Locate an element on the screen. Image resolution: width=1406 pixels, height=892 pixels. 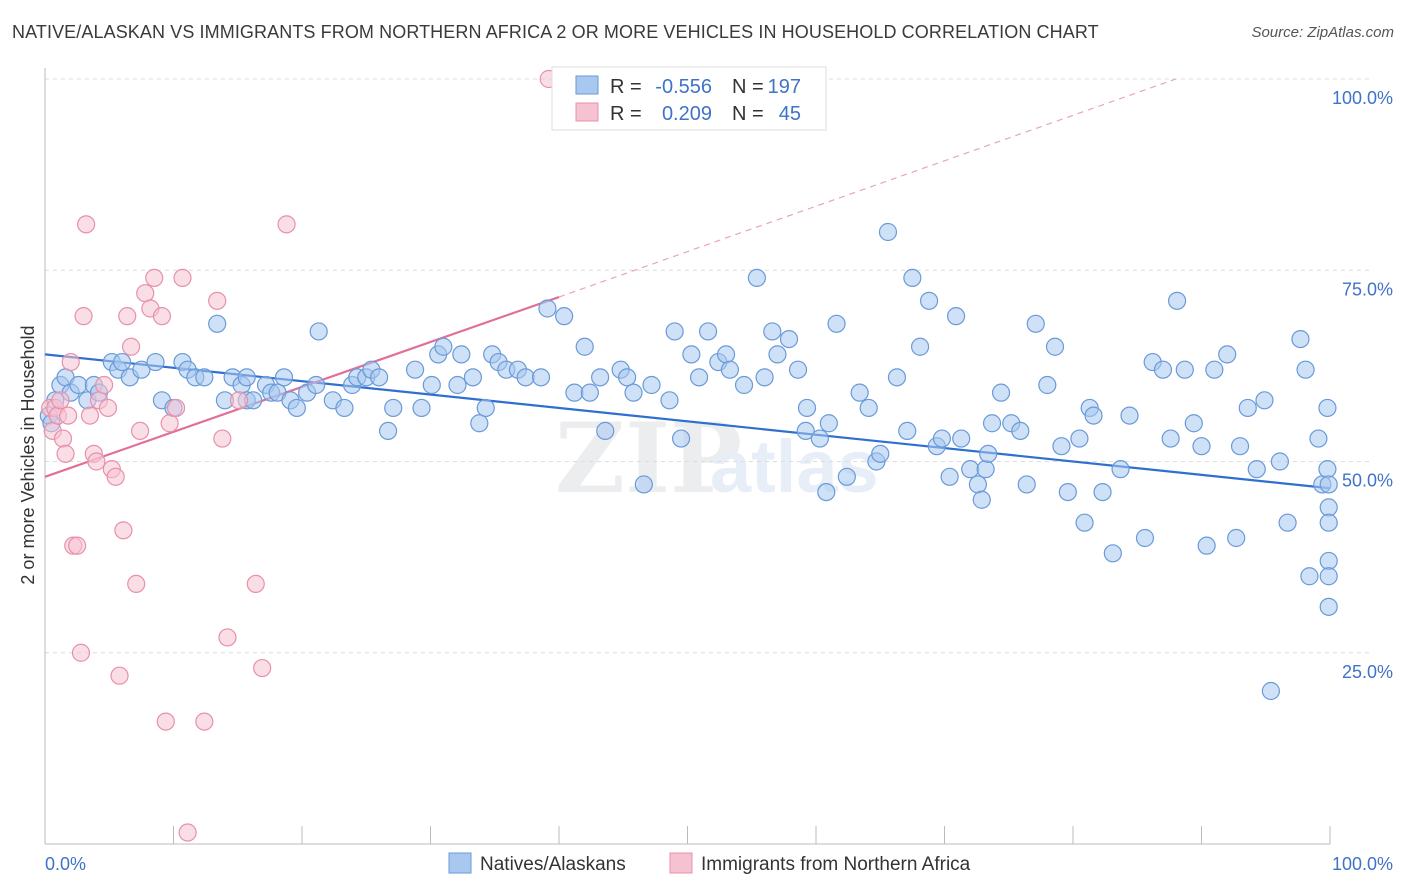
y-tick-label-0: 100.0% is located at coordinates (1362, 98).